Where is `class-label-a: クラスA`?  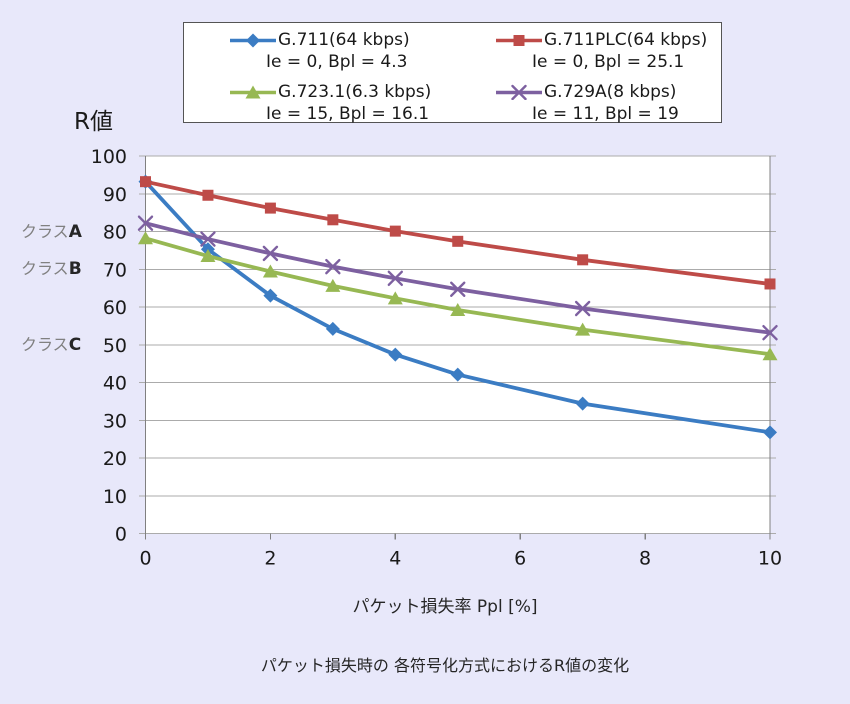 class-label-a: クラスA is located at coordinates (69, 232).